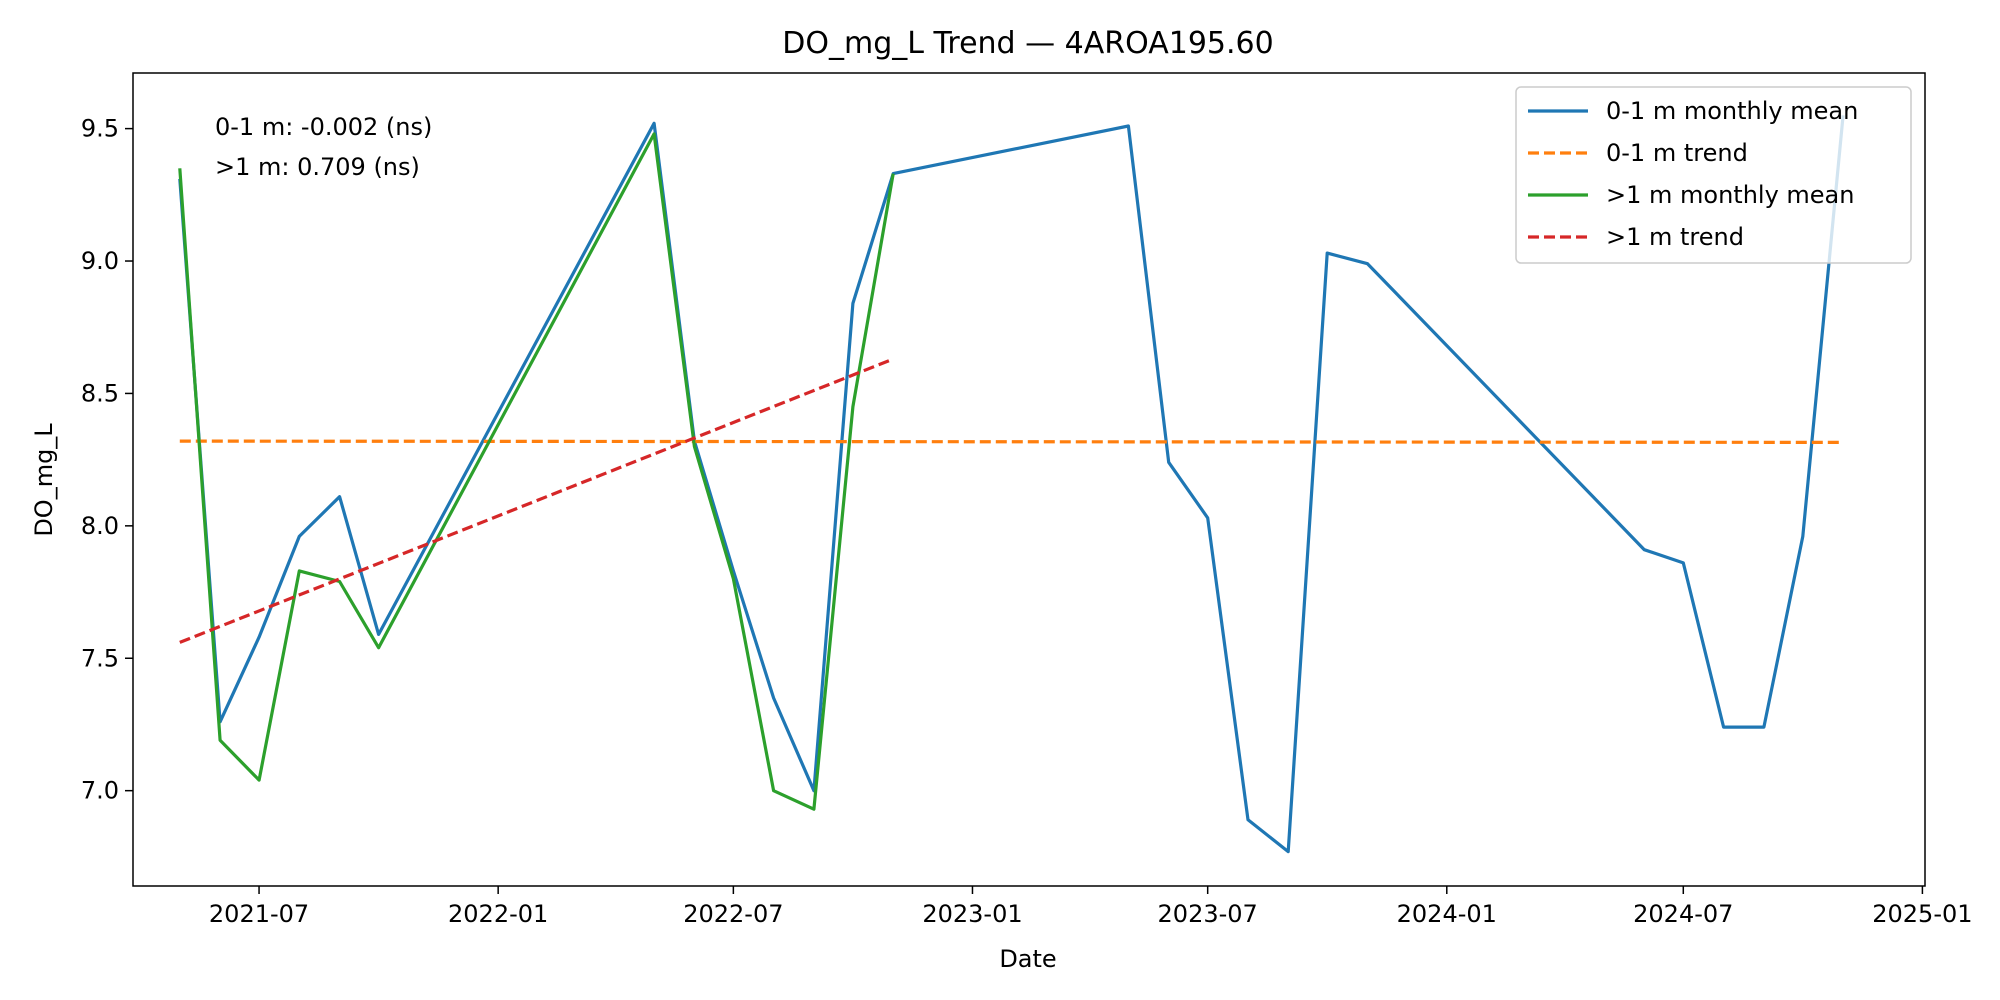 The height and width of the screenshot is (1000, 2000). Describe the element at coordinates (733, 914) in the screenshot. I see `x-tick-label: 2022-07` at that location.